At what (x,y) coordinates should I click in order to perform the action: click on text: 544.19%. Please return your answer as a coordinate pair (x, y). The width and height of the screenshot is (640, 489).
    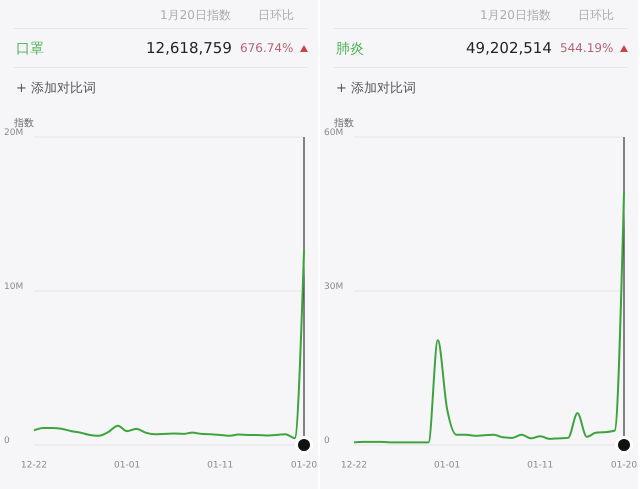
    Looking at the image, I should click on (587, 48).